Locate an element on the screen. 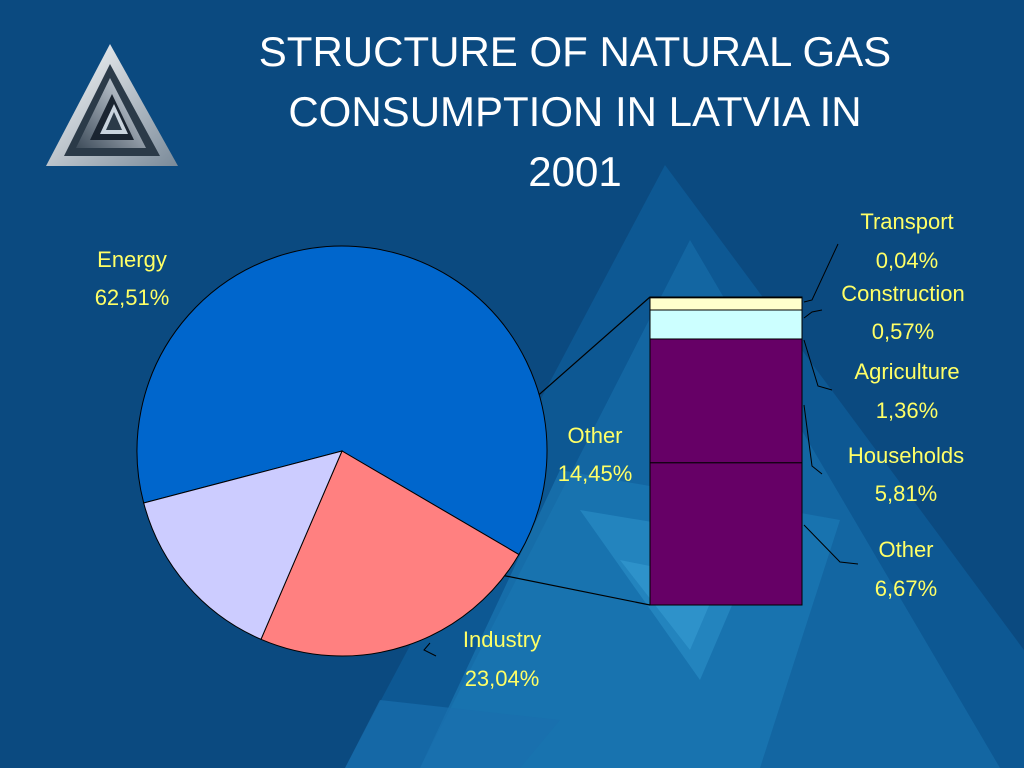 This screenshot has height=768, width=1024. label-energy-name: Energy is located at coordinates (132, 259).